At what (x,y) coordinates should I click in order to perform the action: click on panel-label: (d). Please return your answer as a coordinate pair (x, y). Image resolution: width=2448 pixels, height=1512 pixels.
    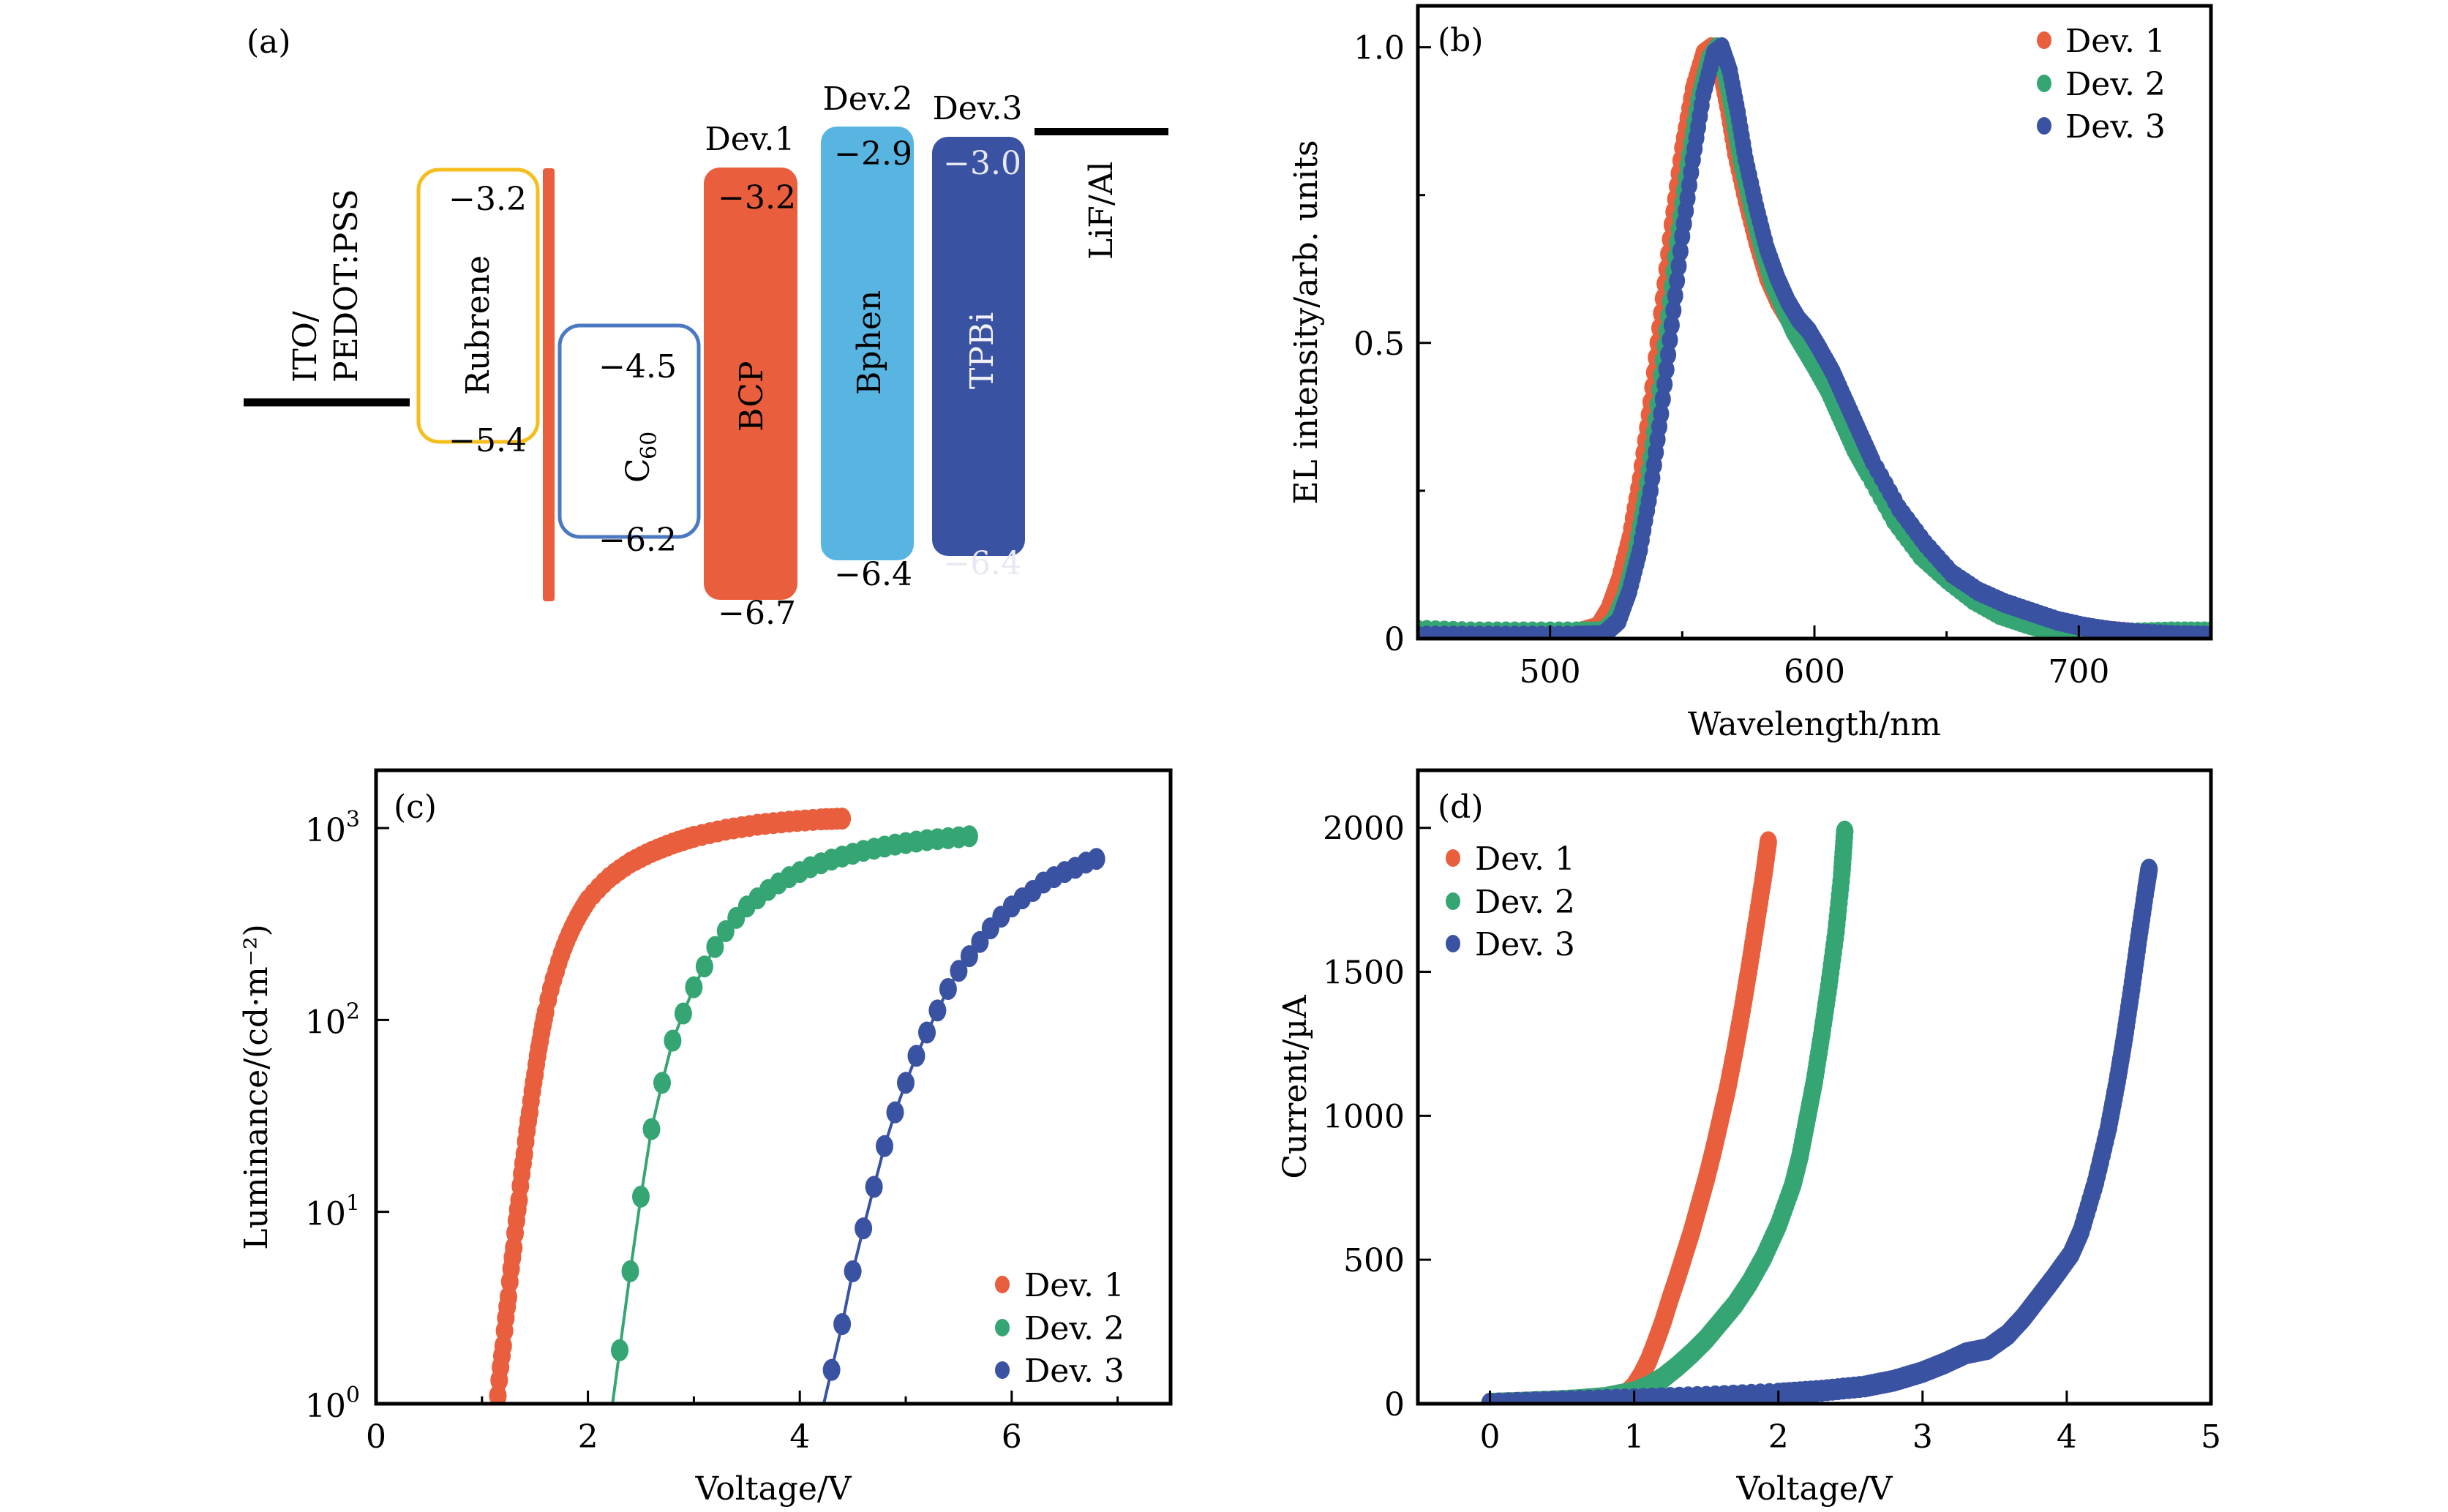
    Looking at the image, I should click on (1461, 808).